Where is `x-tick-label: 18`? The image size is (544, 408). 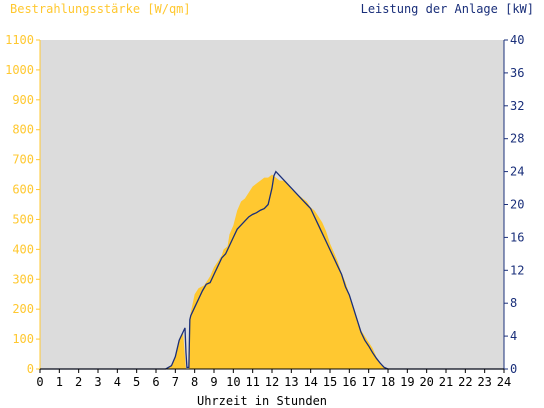
x-tick-label: 18 is located at coordinates (388, 382).